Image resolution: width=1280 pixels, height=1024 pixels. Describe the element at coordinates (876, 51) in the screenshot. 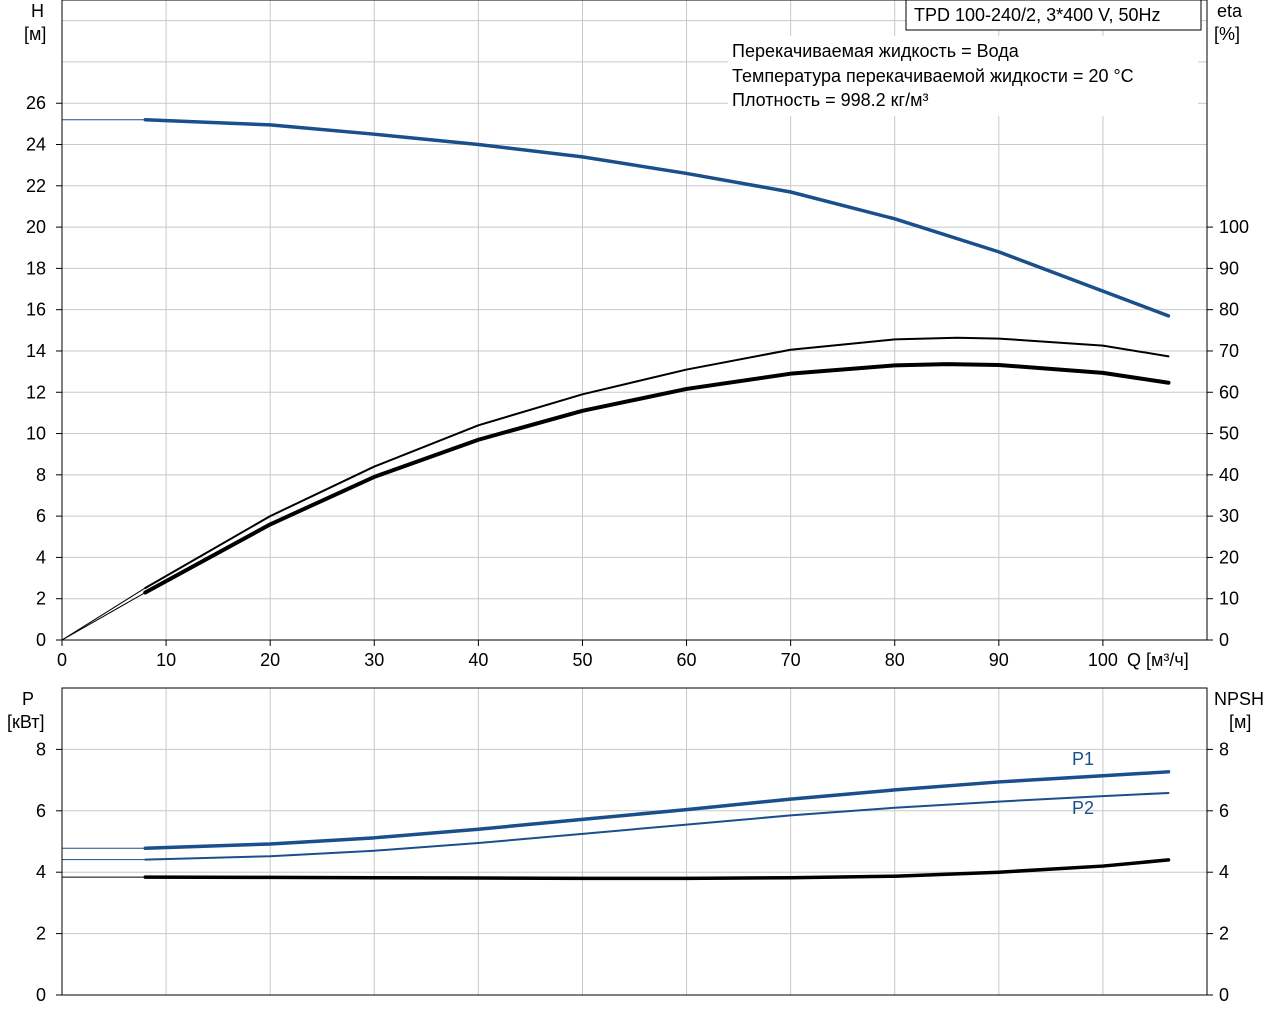

I see `fluid-annotation: Перекачиваемая жидкость = Вода` at that location.